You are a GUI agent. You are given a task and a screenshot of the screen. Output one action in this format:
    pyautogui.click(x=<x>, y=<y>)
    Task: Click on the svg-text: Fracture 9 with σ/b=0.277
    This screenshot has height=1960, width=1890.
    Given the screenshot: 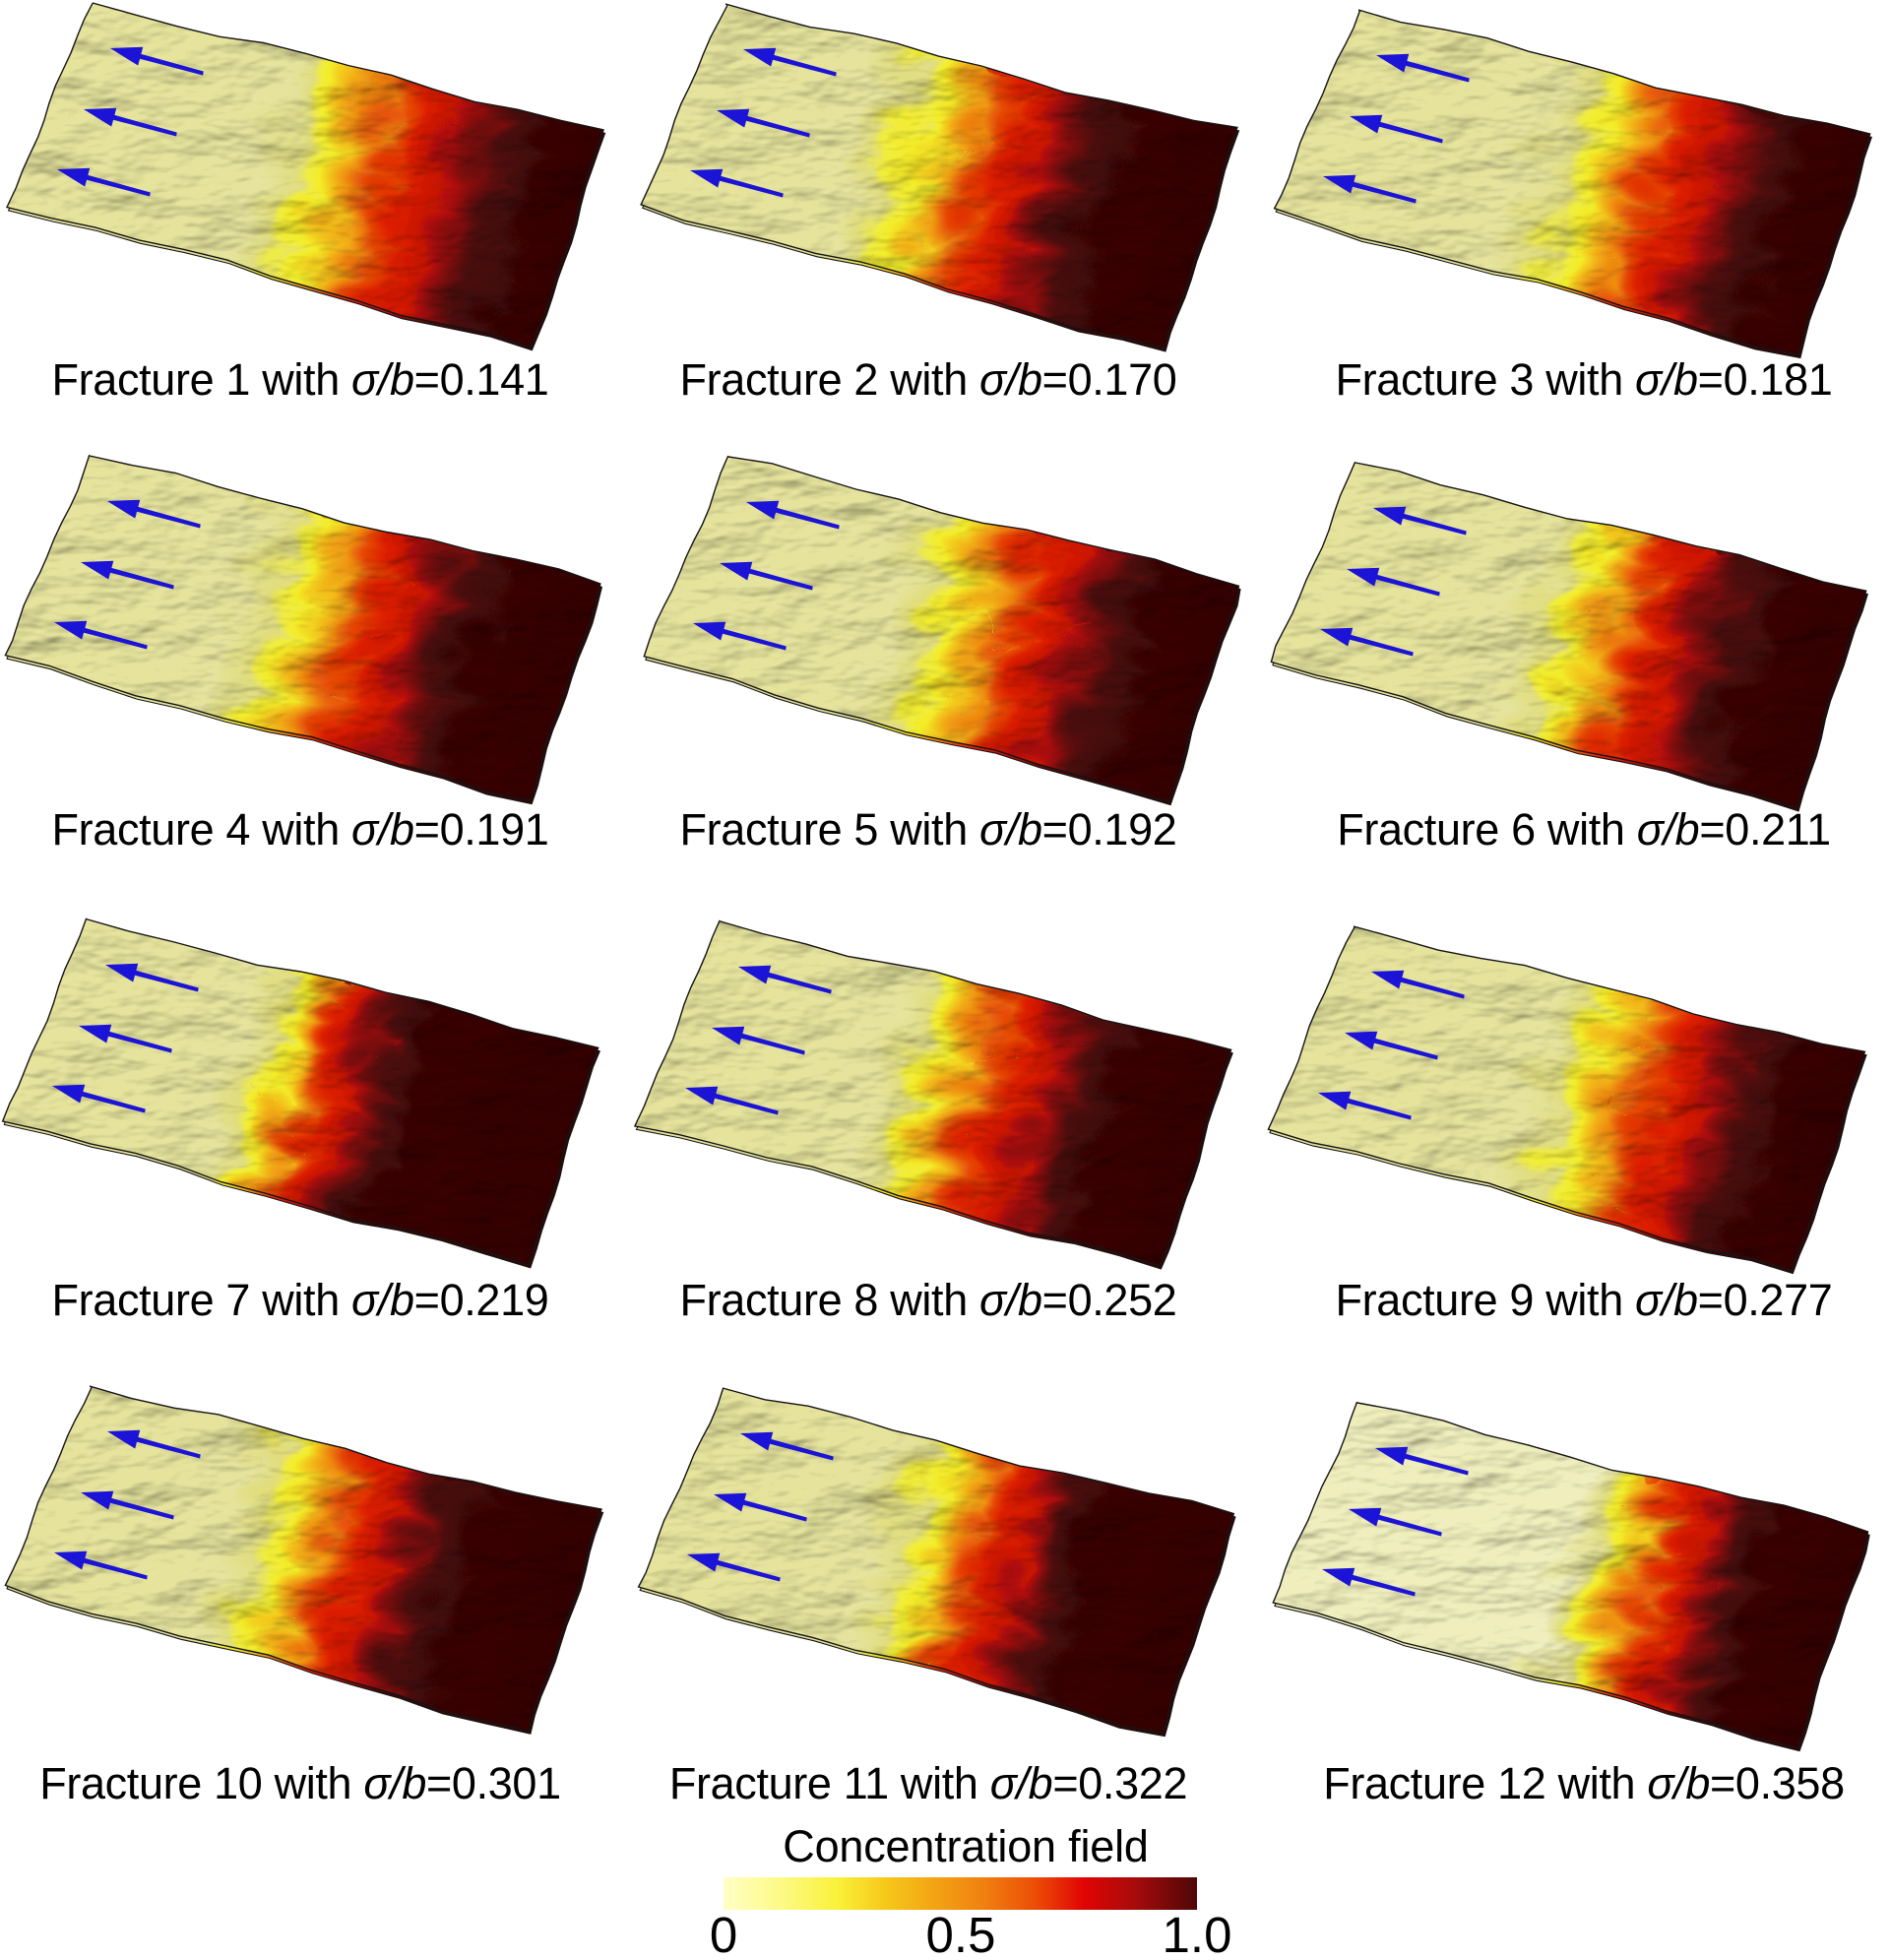 What is the action you would take?
    pyautogui.click(x=1584, y=1300)
    